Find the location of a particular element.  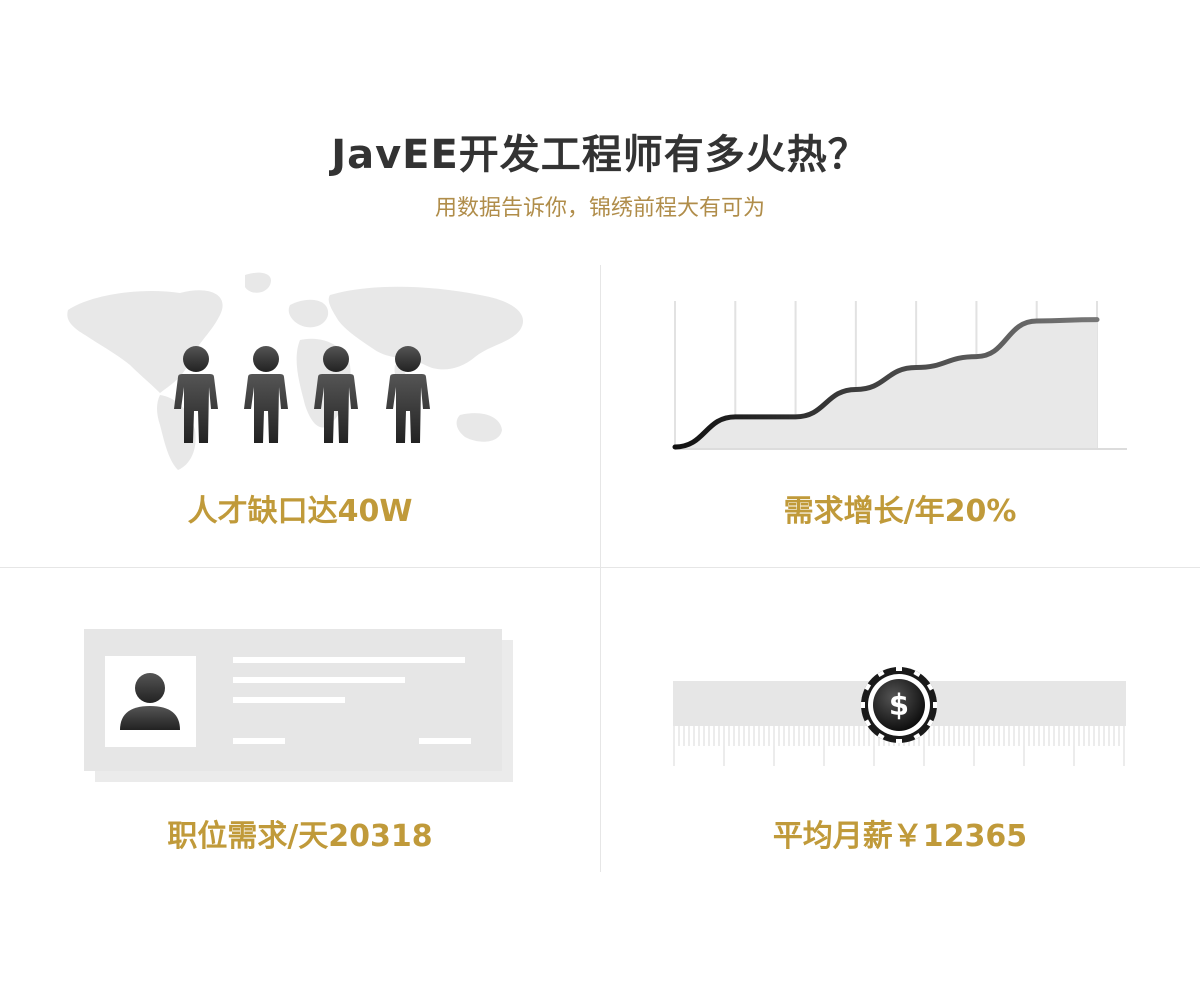

stat-avg-salary: 平均月薪￥12365 is located at coordinates (900, 836).